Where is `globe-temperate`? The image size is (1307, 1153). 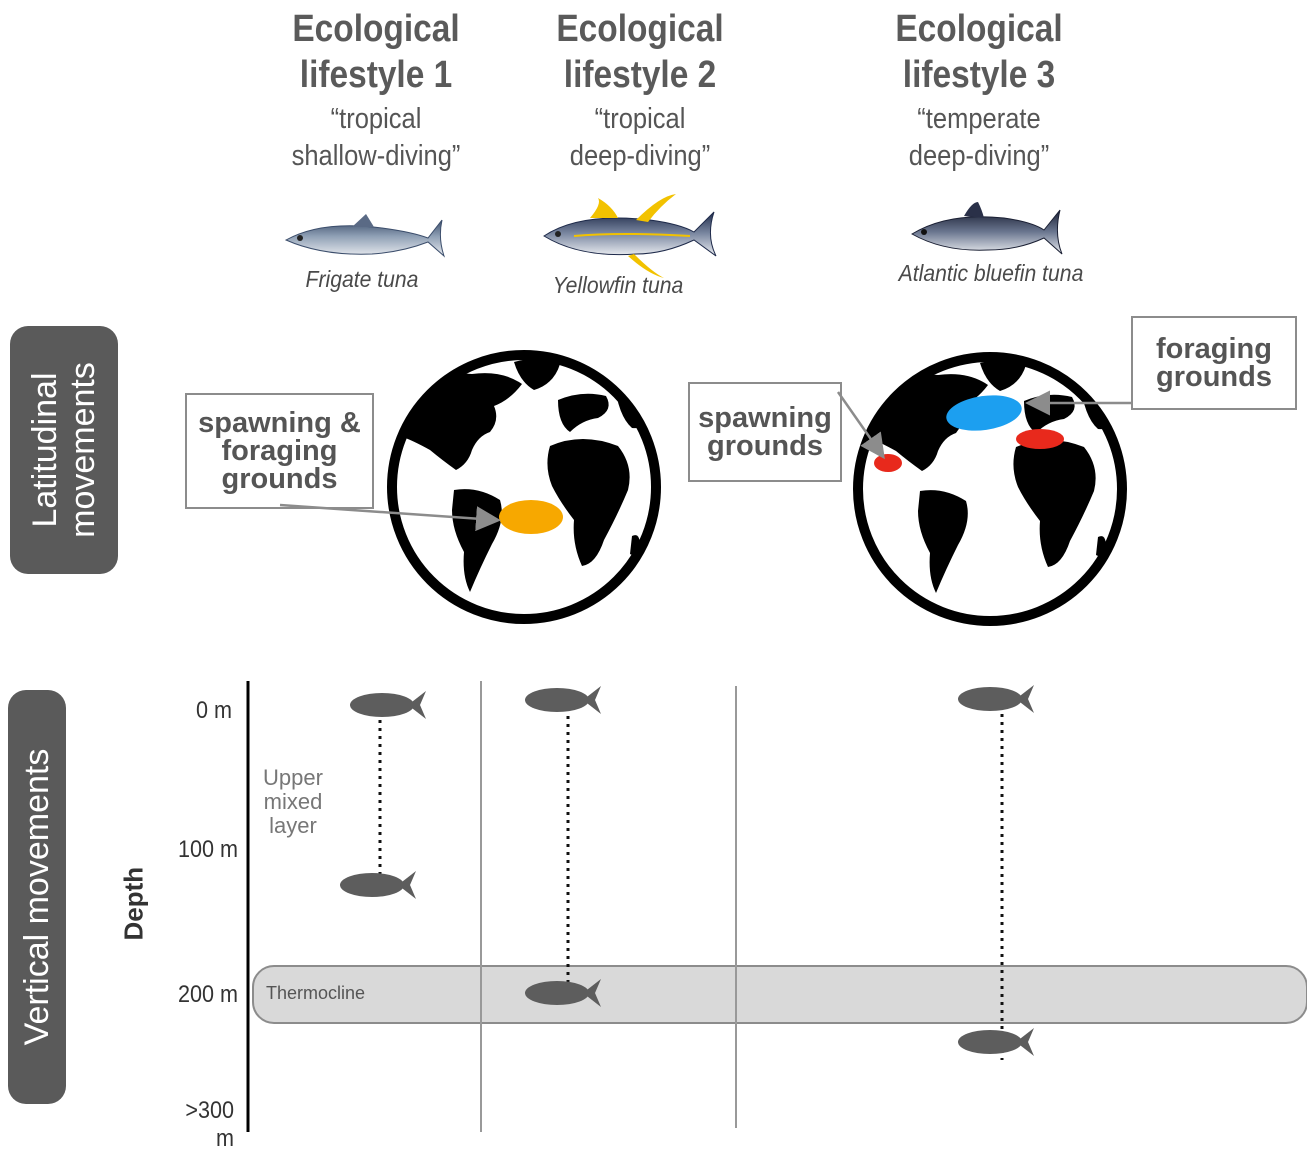 globe-temperate is located at coordinates (990, 489).